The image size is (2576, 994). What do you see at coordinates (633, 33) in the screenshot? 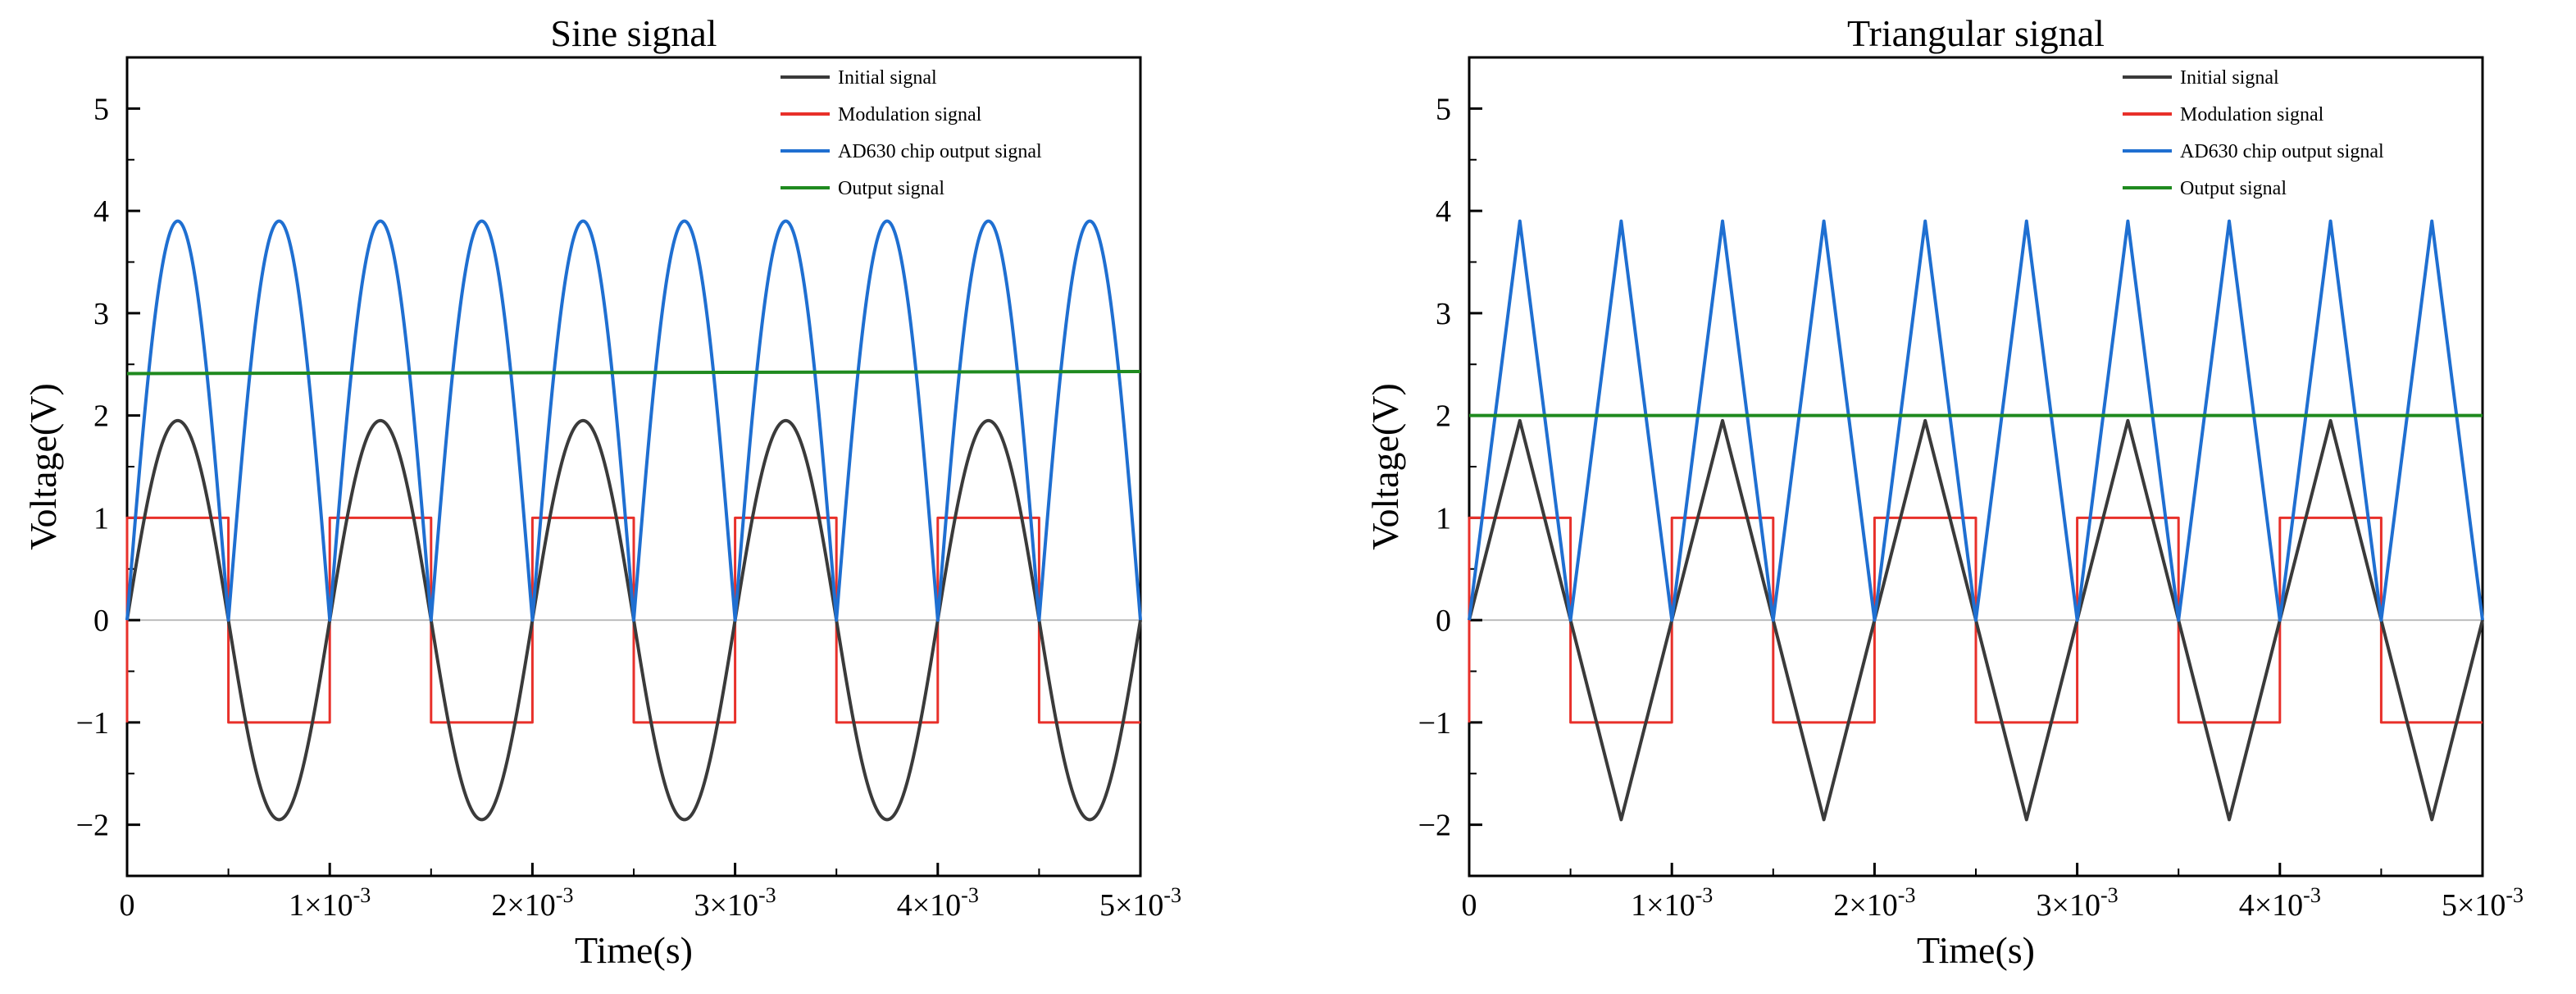
I see `chart-title: Sine signal` at bounding box center [633, 33].